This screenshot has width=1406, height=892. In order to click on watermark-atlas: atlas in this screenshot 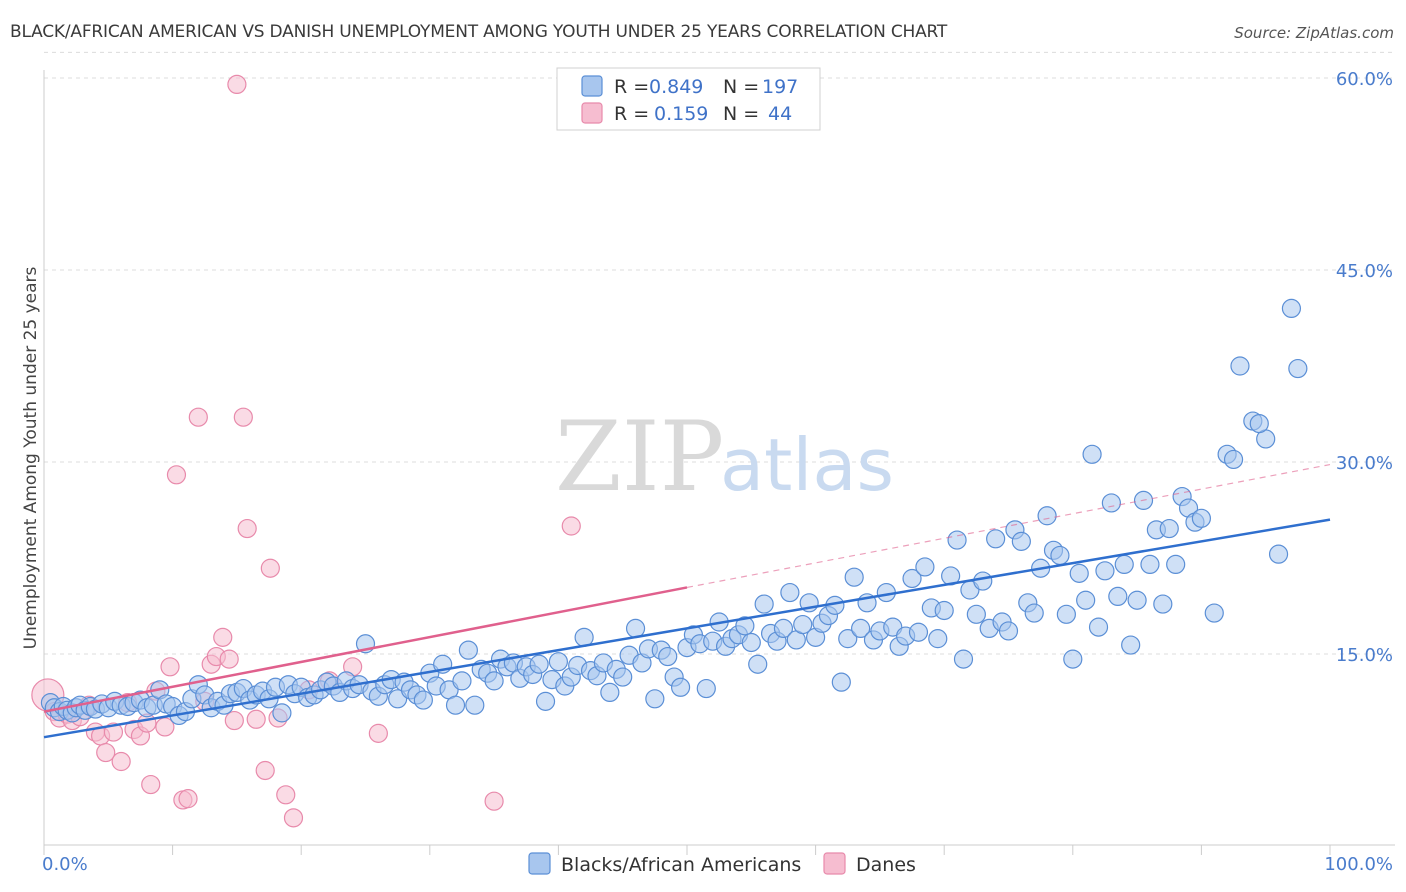, I will do `click(807, 465)`.